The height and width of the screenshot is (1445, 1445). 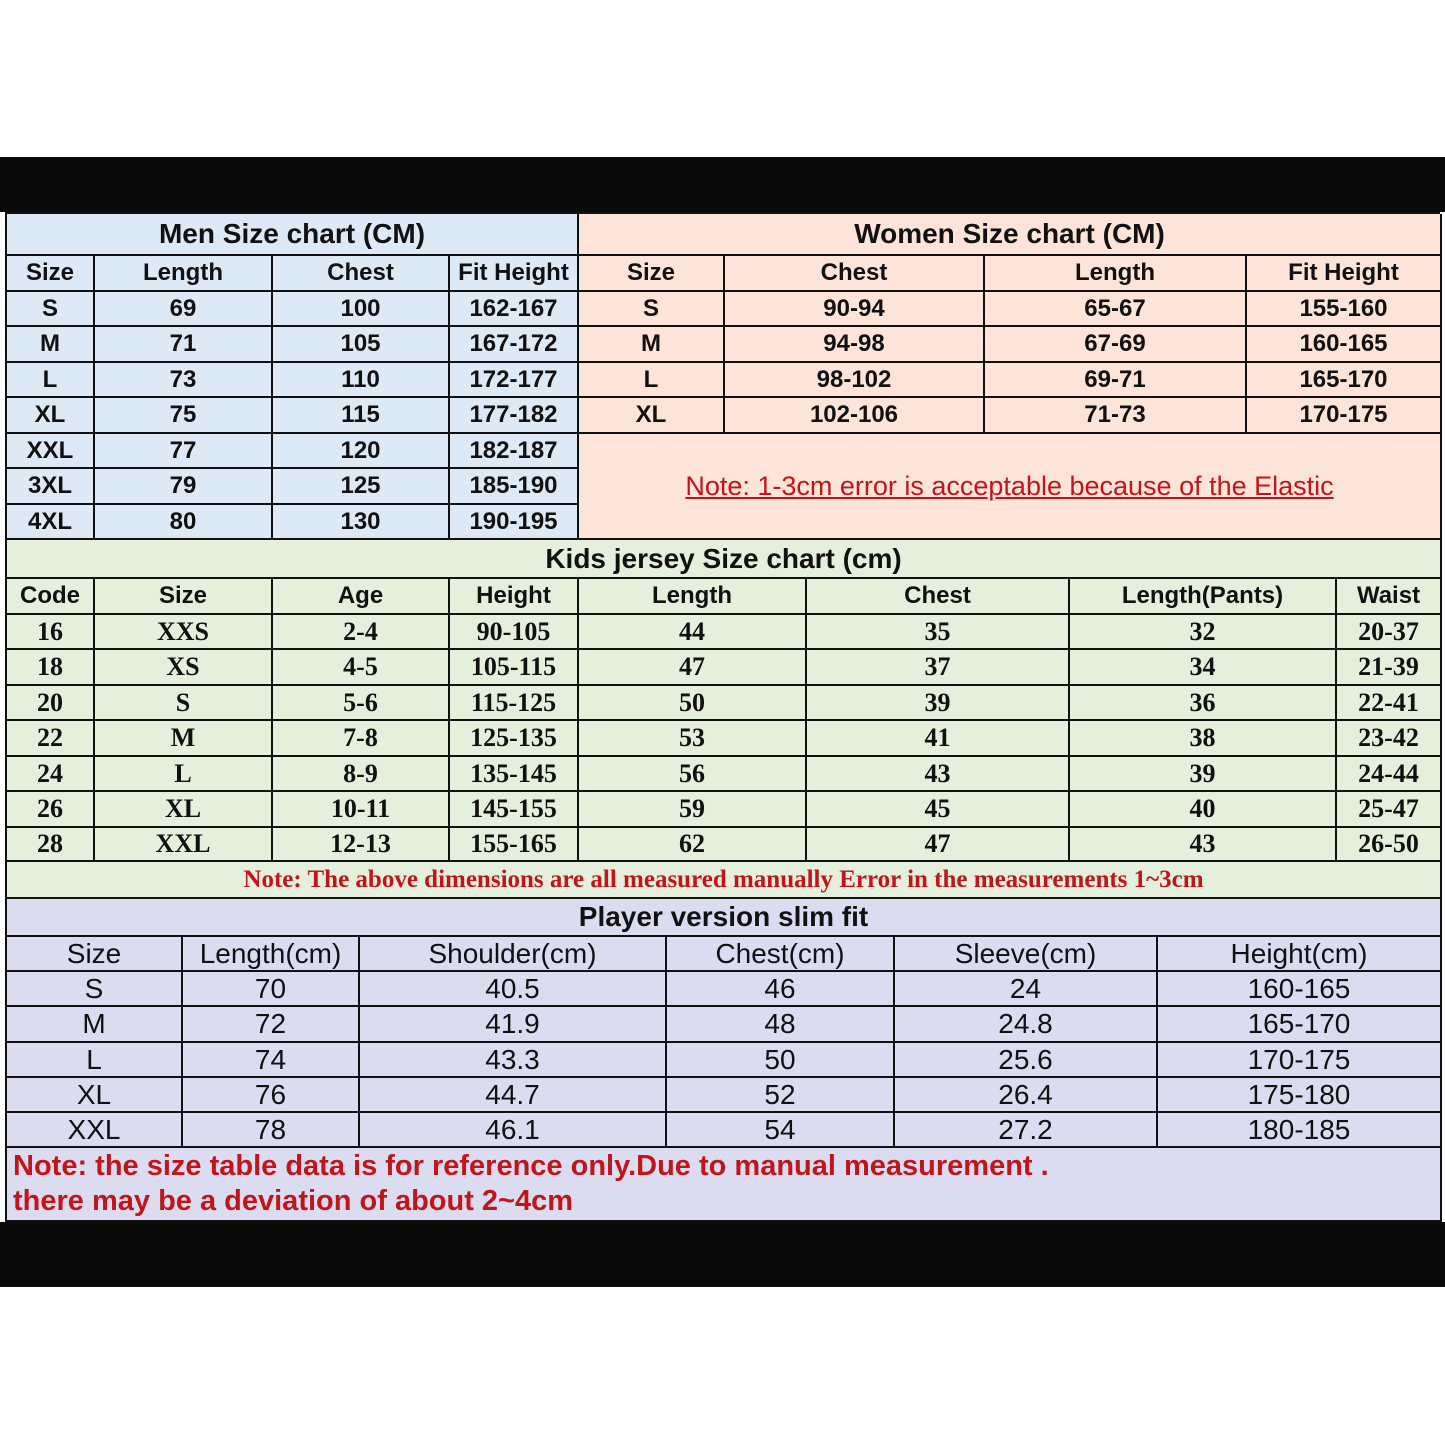 I want to click on player-table-cell: 52, so click(x=781, y=1095).